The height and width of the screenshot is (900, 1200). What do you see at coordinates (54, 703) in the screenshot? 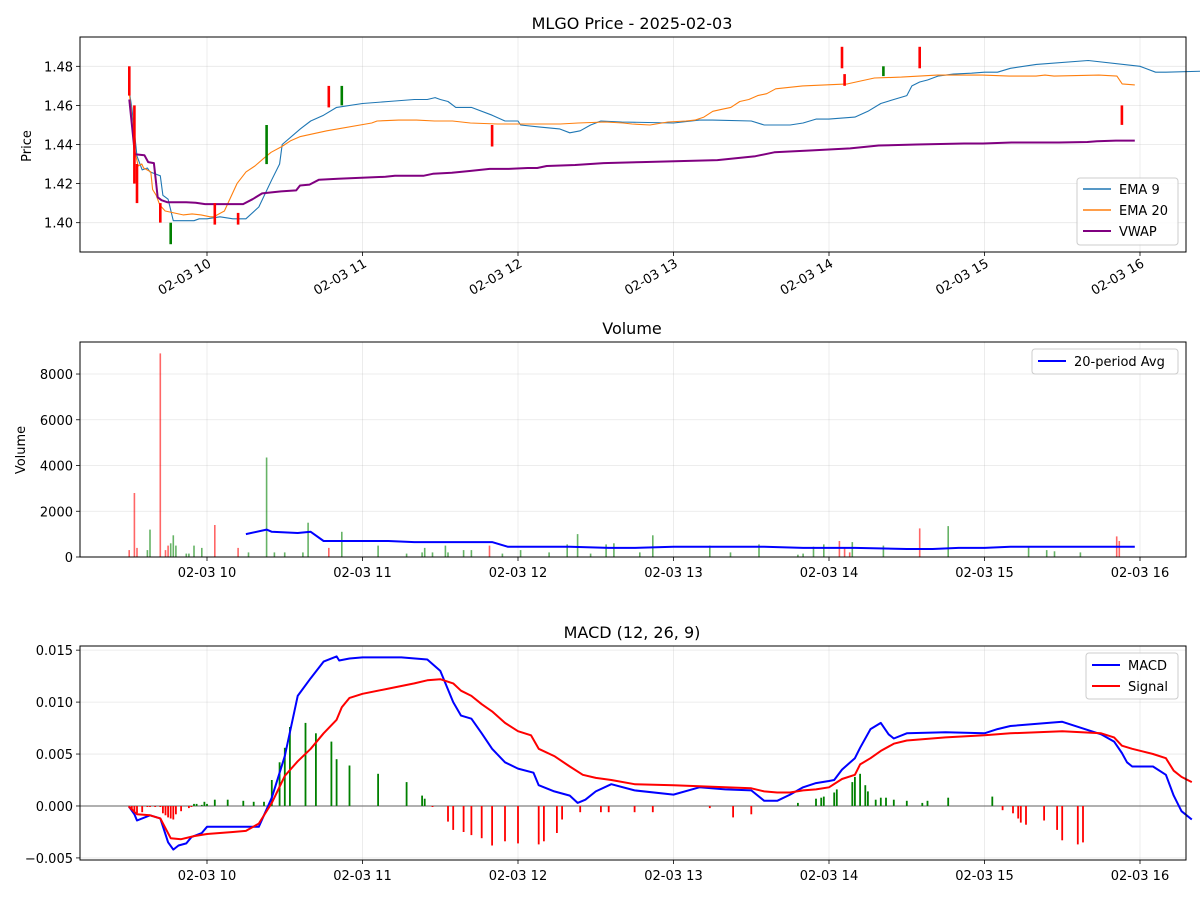
I see `y-tick-label: 0.010` at bounding box center [54, 703].